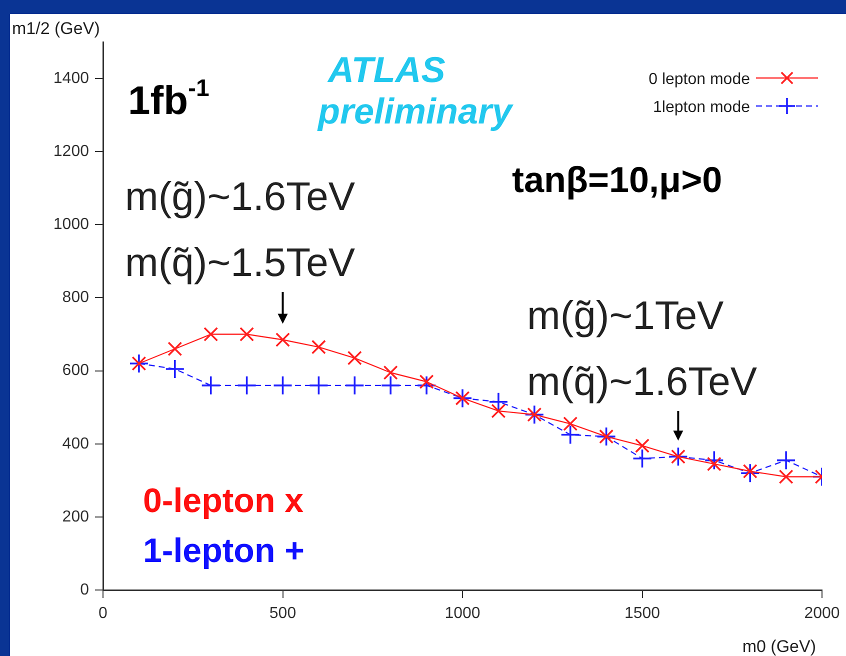  What do you see at coordinates (76, 297) in the screenshot?
I see `y-tick-label: 800` at bounding box center [76, 297].